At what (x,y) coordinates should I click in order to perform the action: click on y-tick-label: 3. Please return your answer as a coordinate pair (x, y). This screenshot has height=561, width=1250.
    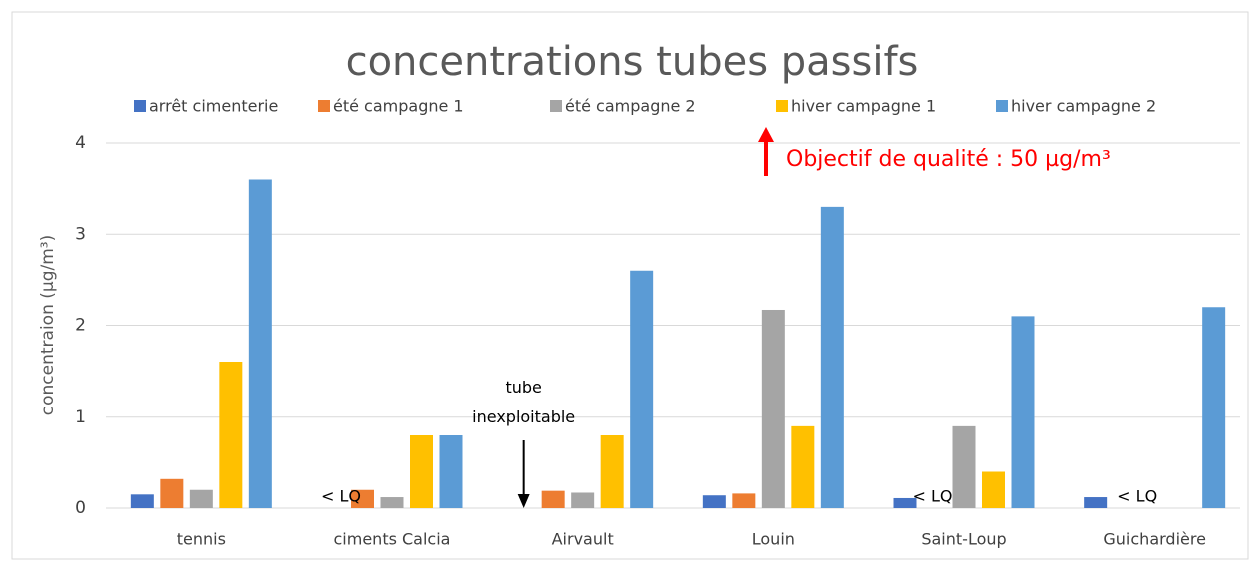
    Looking at the image, I should click on (80, 234).